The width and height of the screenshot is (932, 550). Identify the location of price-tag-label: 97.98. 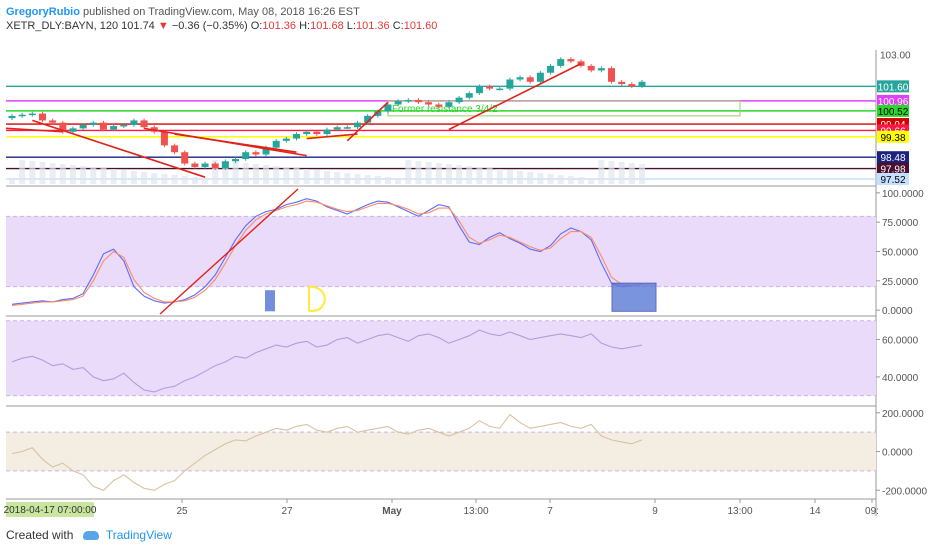
(892, 170).